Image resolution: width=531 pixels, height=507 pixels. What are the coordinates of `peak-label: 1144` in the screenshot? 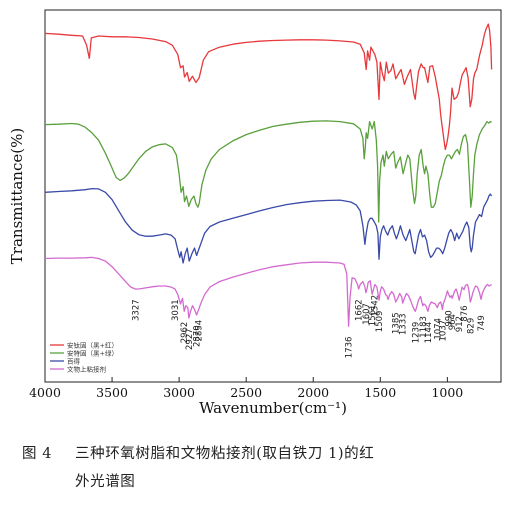 It's located at (429, 333).